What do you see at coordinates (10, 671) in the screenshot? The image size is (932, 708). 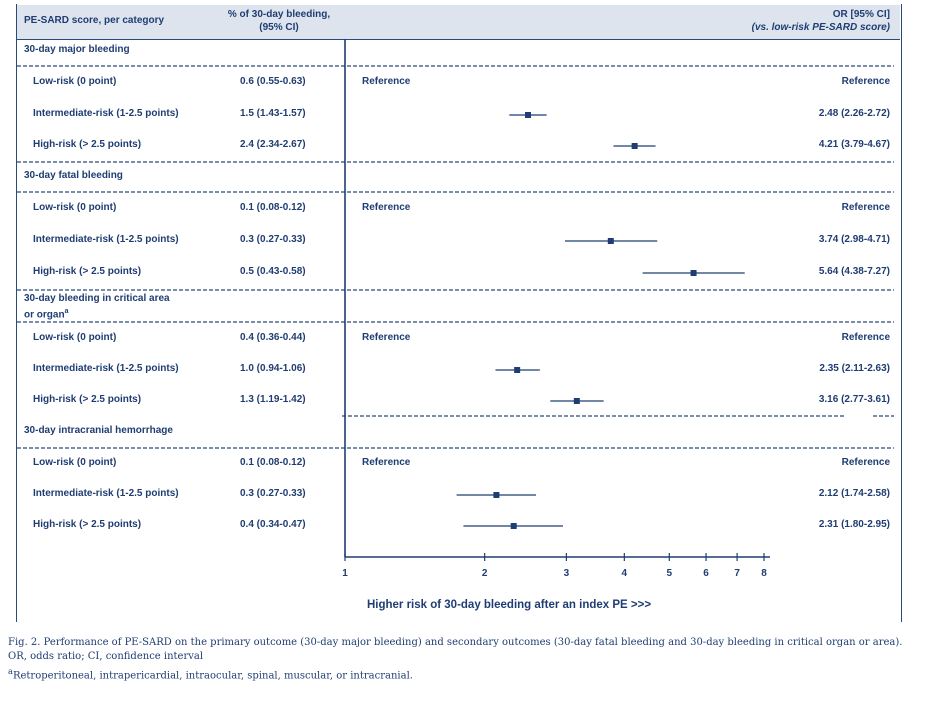 I see `footnote-mark: a` at bounding box center [10, 671].